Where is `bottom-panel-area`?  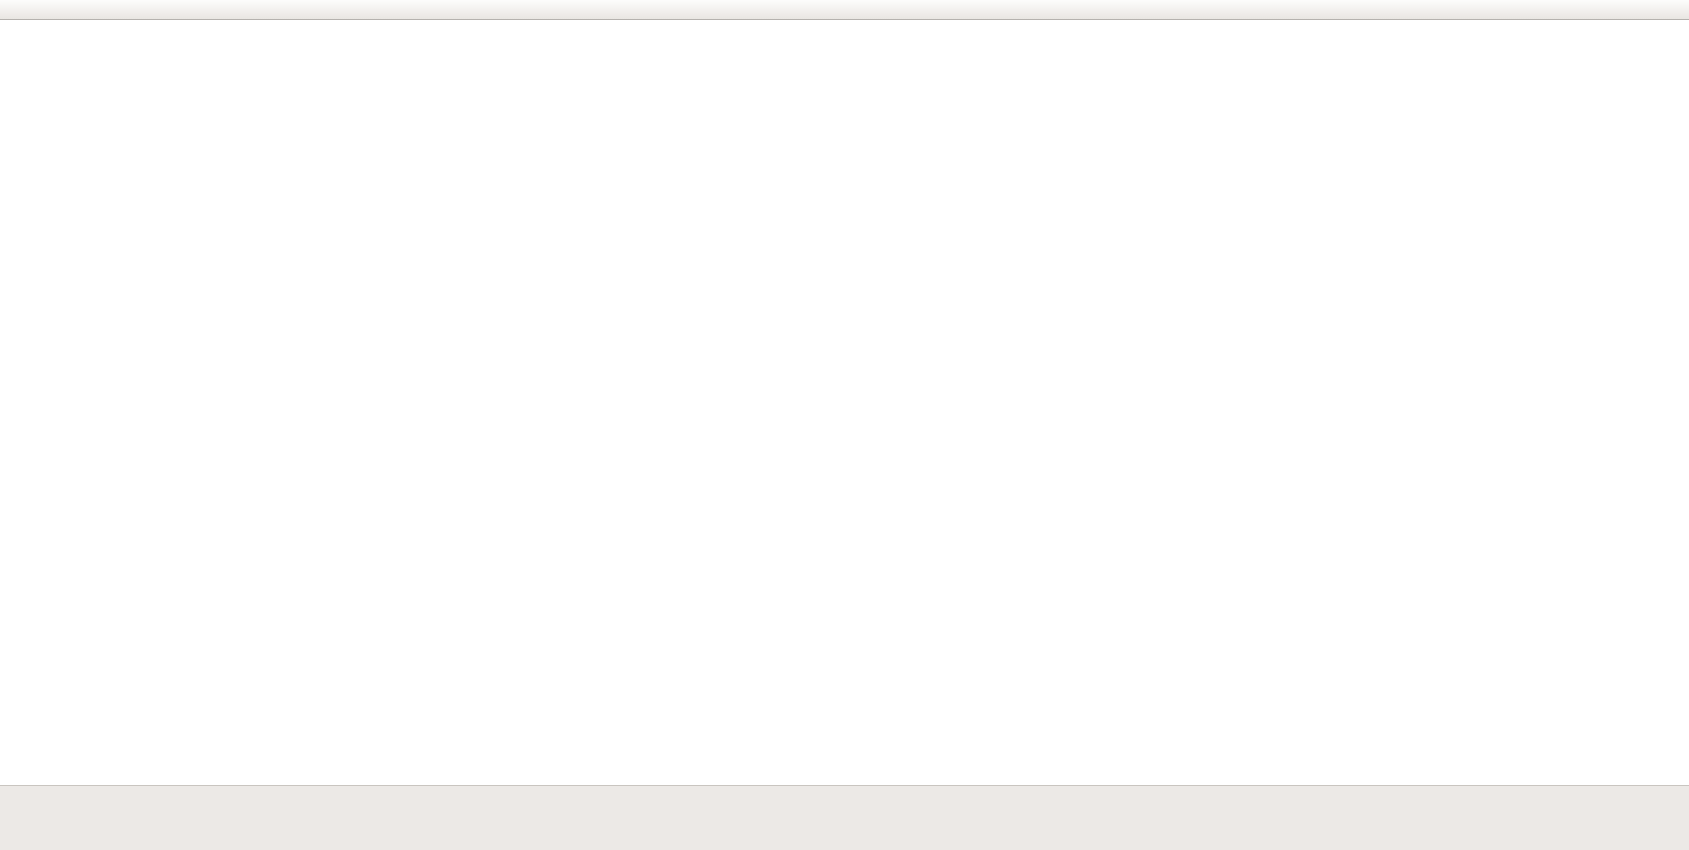 bottom-panel-area is located at coordinates (844, 817).